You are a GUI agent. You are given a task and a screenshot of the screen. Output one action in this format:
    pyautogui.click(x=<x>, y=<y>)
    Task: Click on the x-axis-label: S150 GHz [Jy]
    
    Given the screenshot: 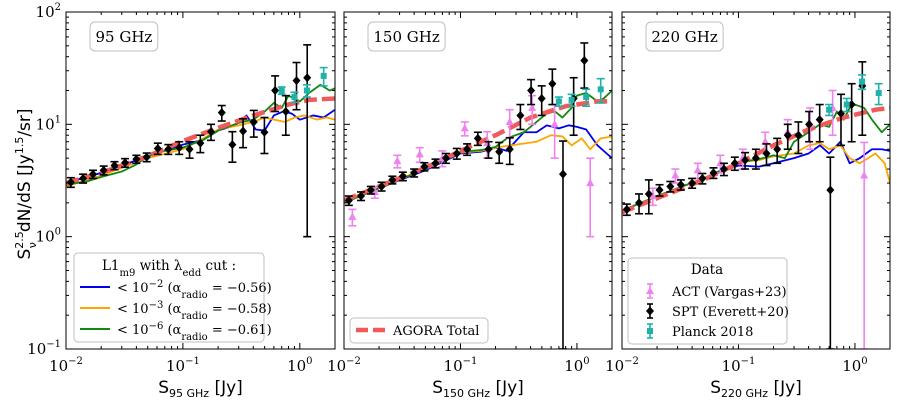 What is the action you would take?
    pyautogui.click(x=478, y=389)
    